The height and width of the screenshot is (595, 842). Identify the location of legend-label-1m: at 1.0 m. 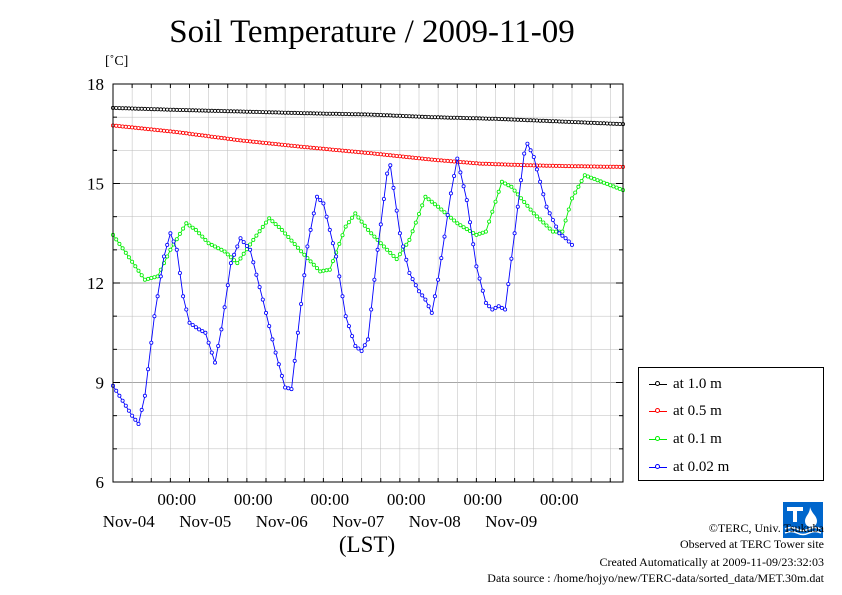
(697, 383).